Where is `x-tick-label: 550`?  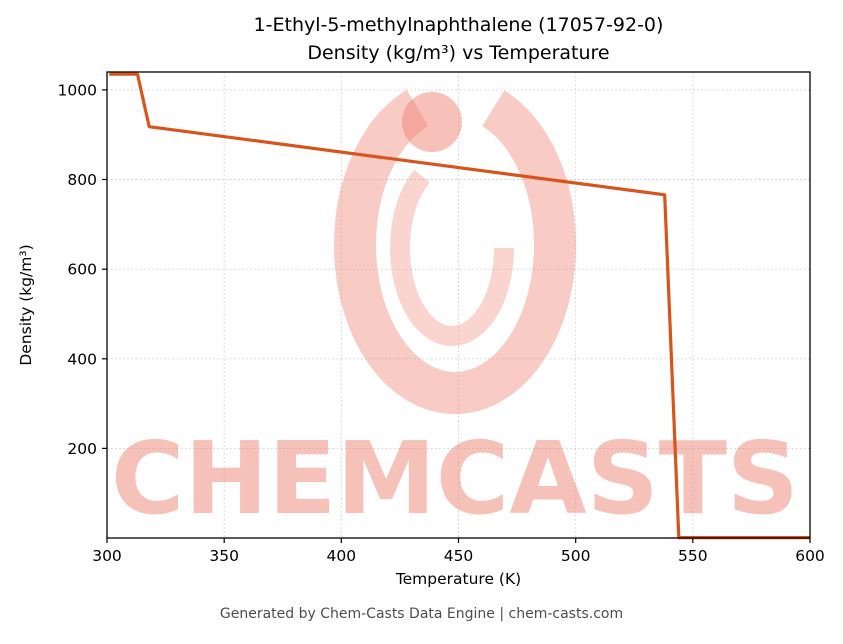
x-tick-label: 550 is located at coordinates (693, 556).